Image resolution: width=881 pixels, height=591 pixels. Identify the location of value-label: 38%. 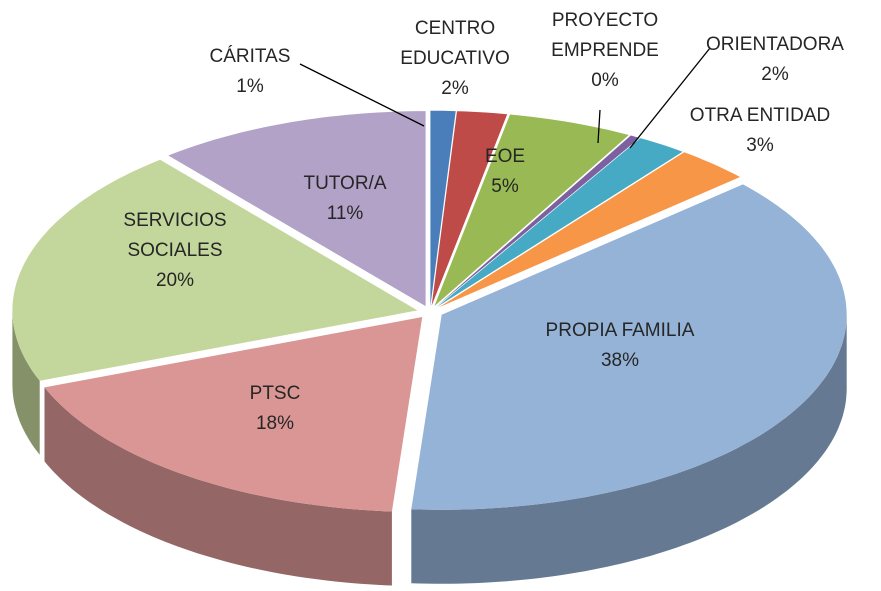
(620, 360).